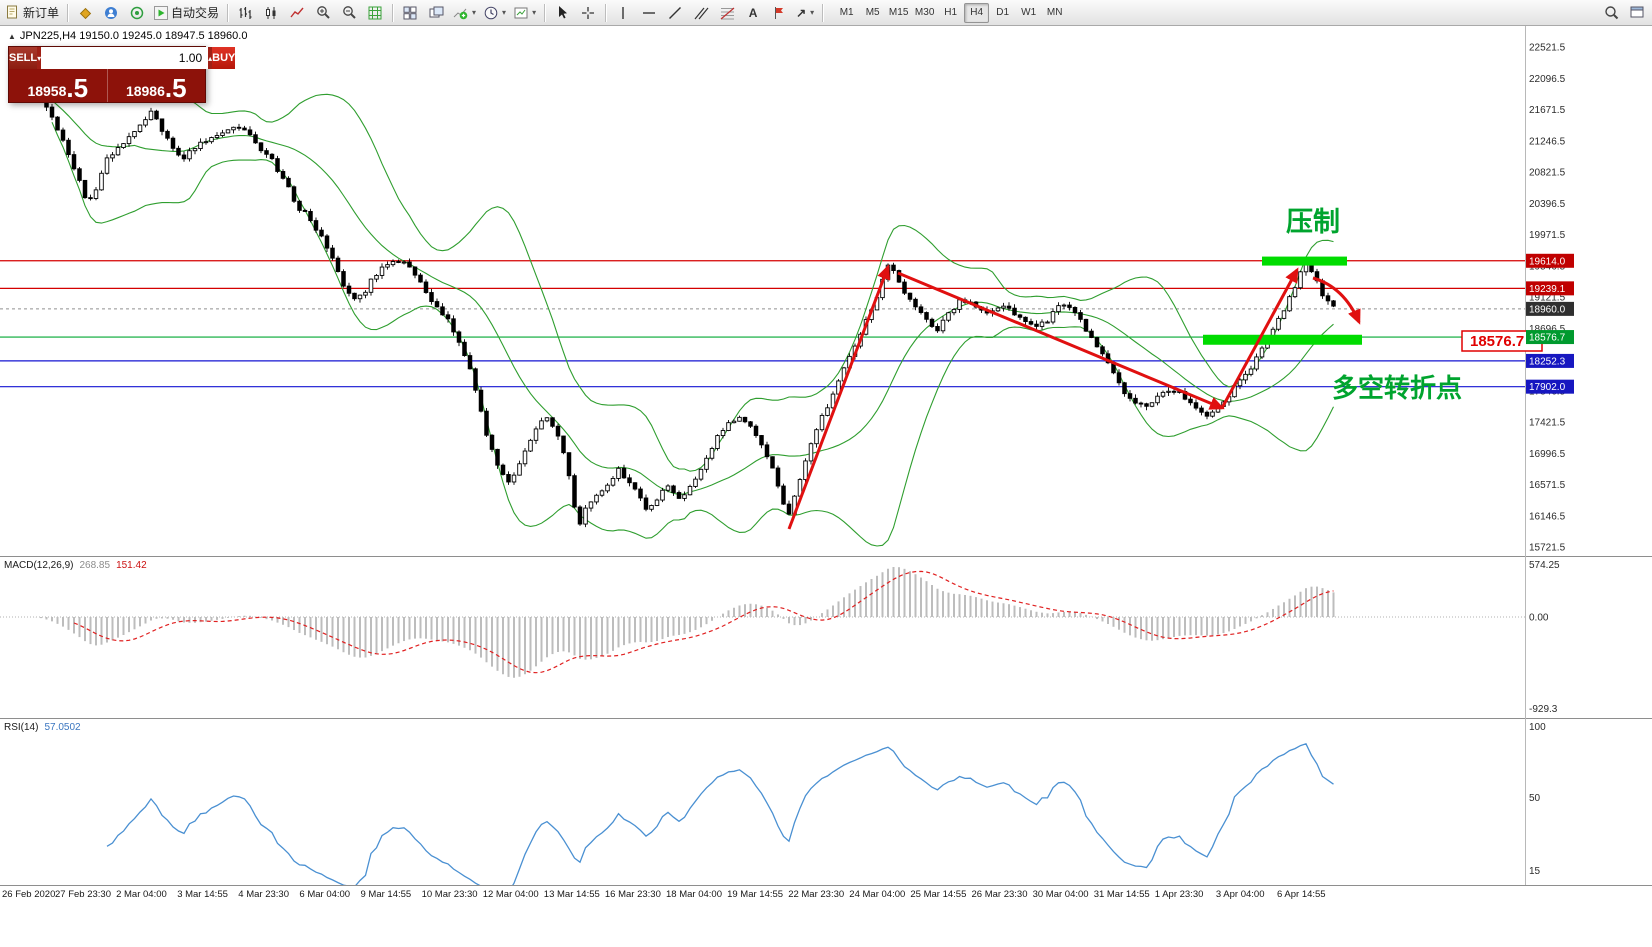 The image size is (1652, 947). Describe the element at coordinates (1547, 204) in the screenshot. I see `svg-text: 20396.5` at that location.